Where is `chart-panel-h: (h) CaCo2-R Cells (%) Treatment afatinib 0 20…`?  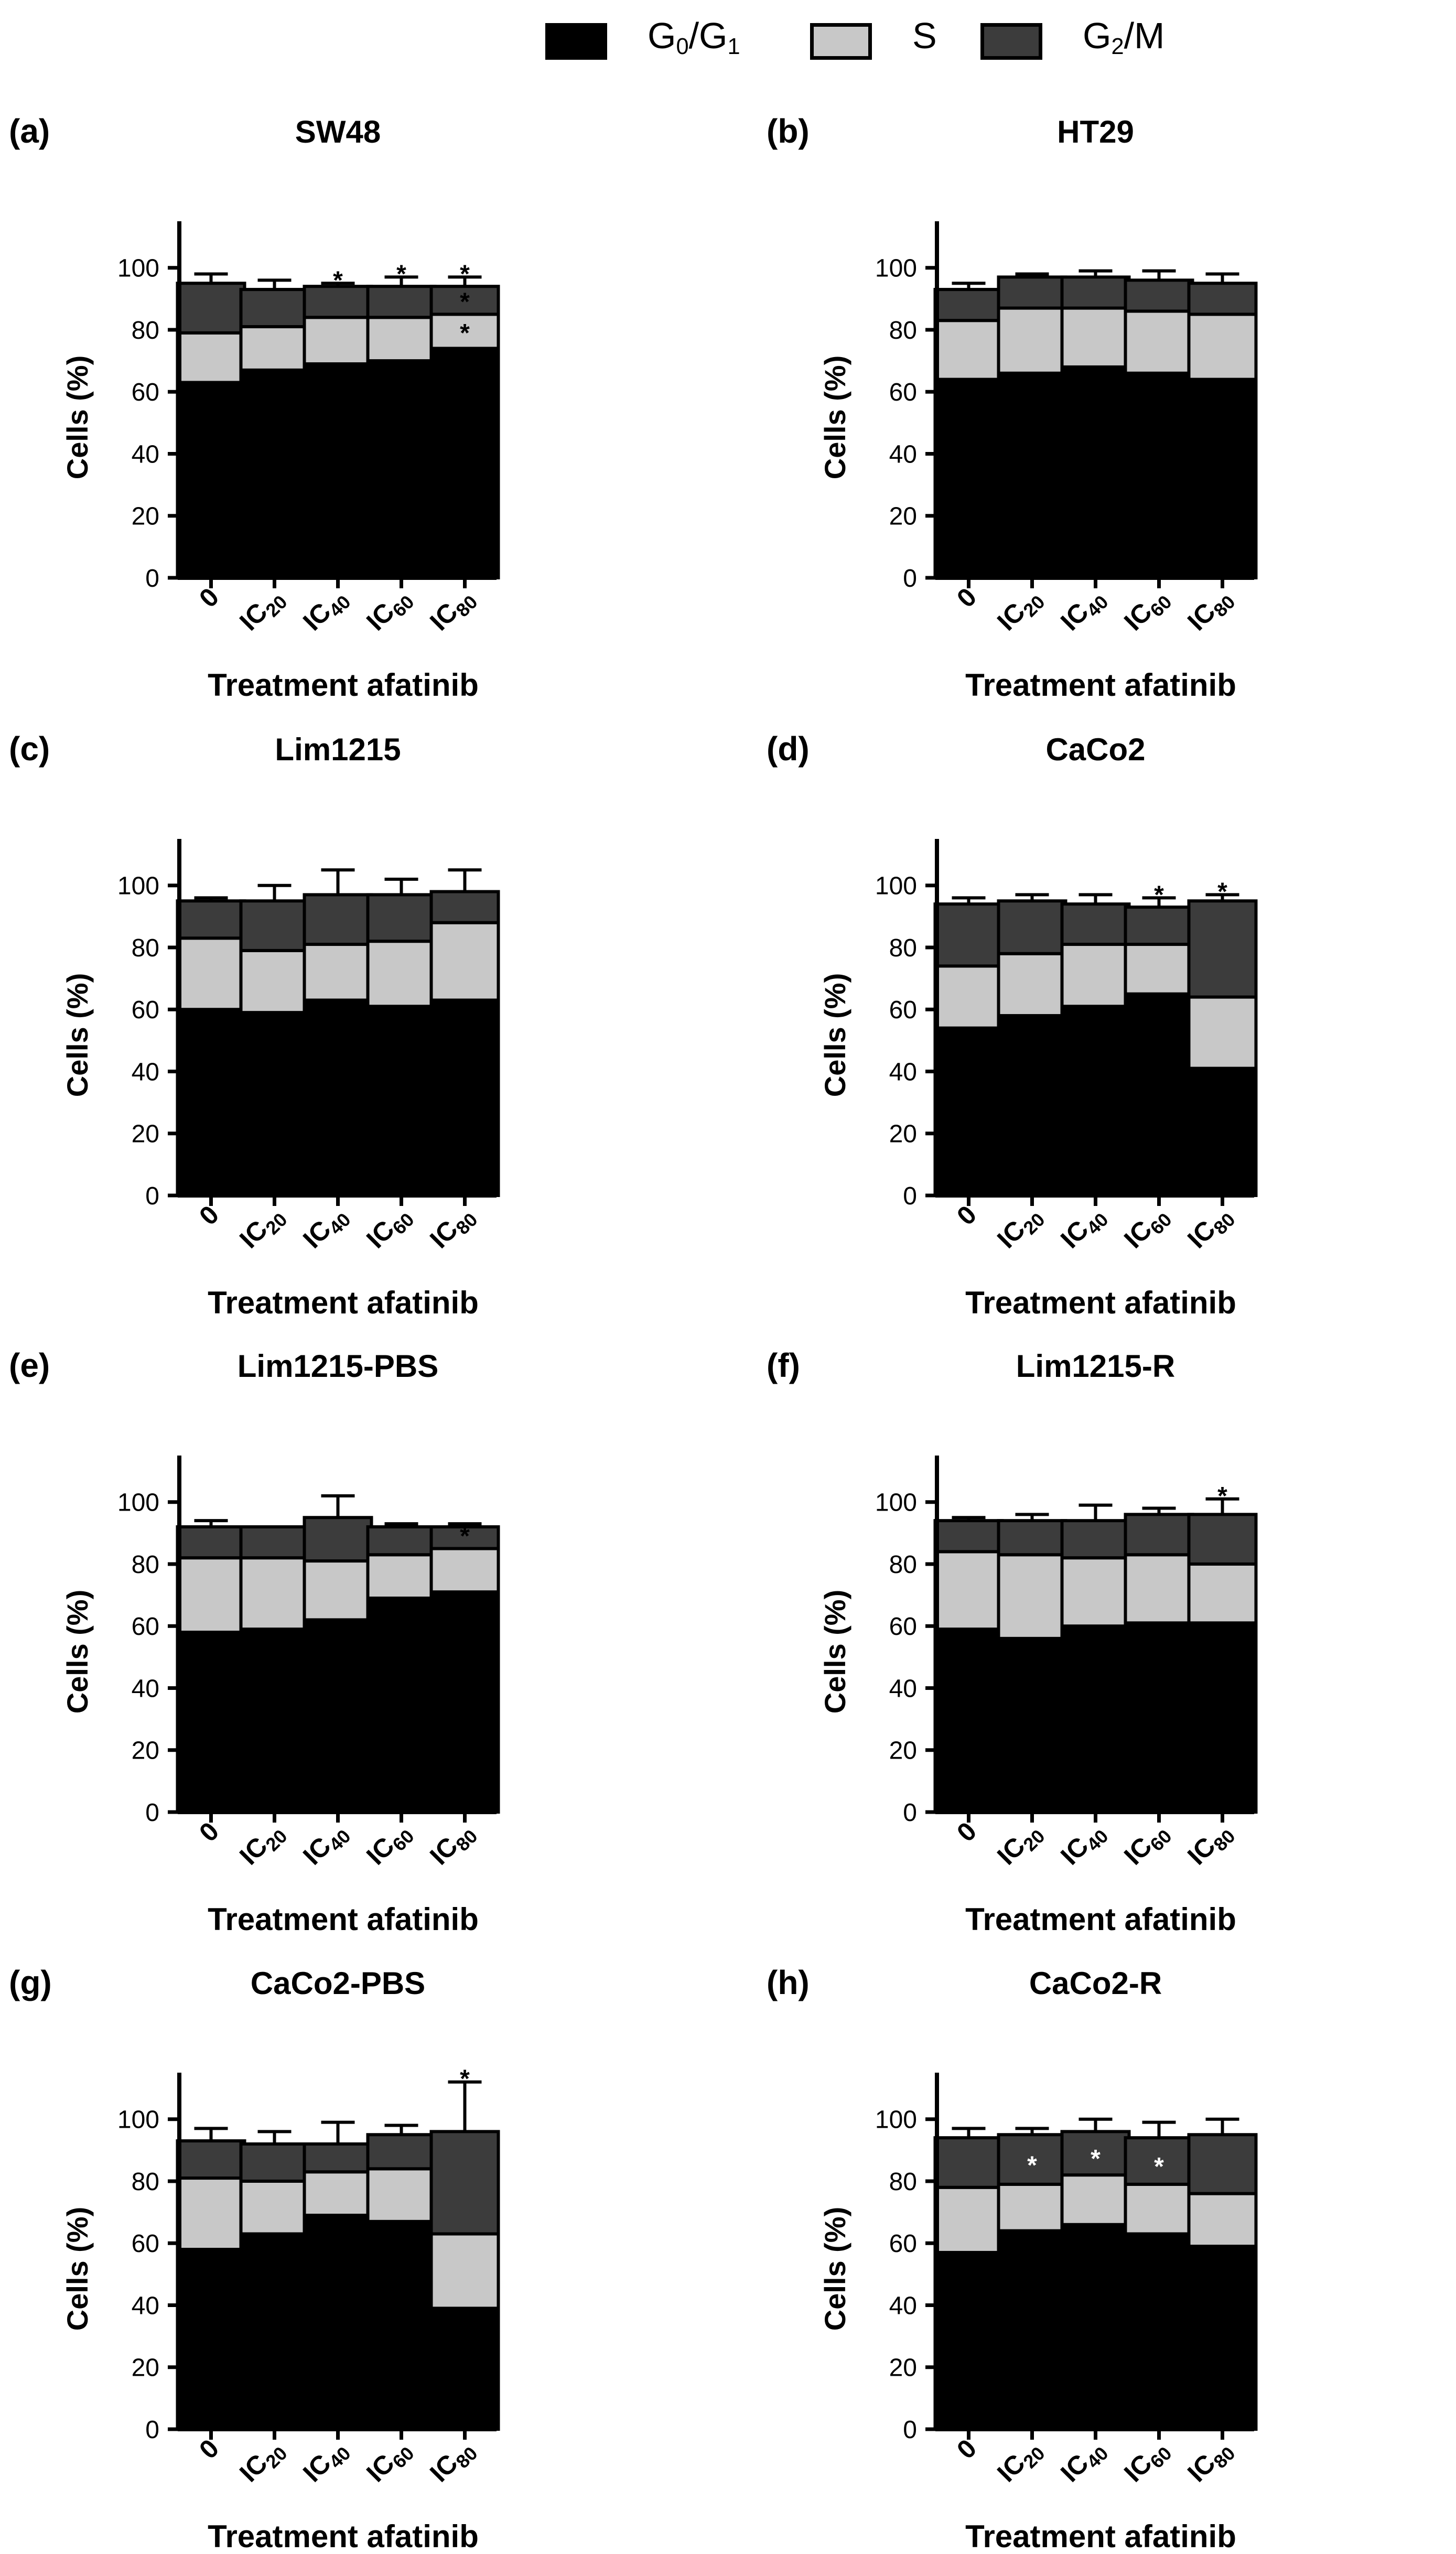 chart-panel-h: (h) CaCo2-R Cells (%) Treatment afatinib 0 20… is located at coordinates (1012, 2259).